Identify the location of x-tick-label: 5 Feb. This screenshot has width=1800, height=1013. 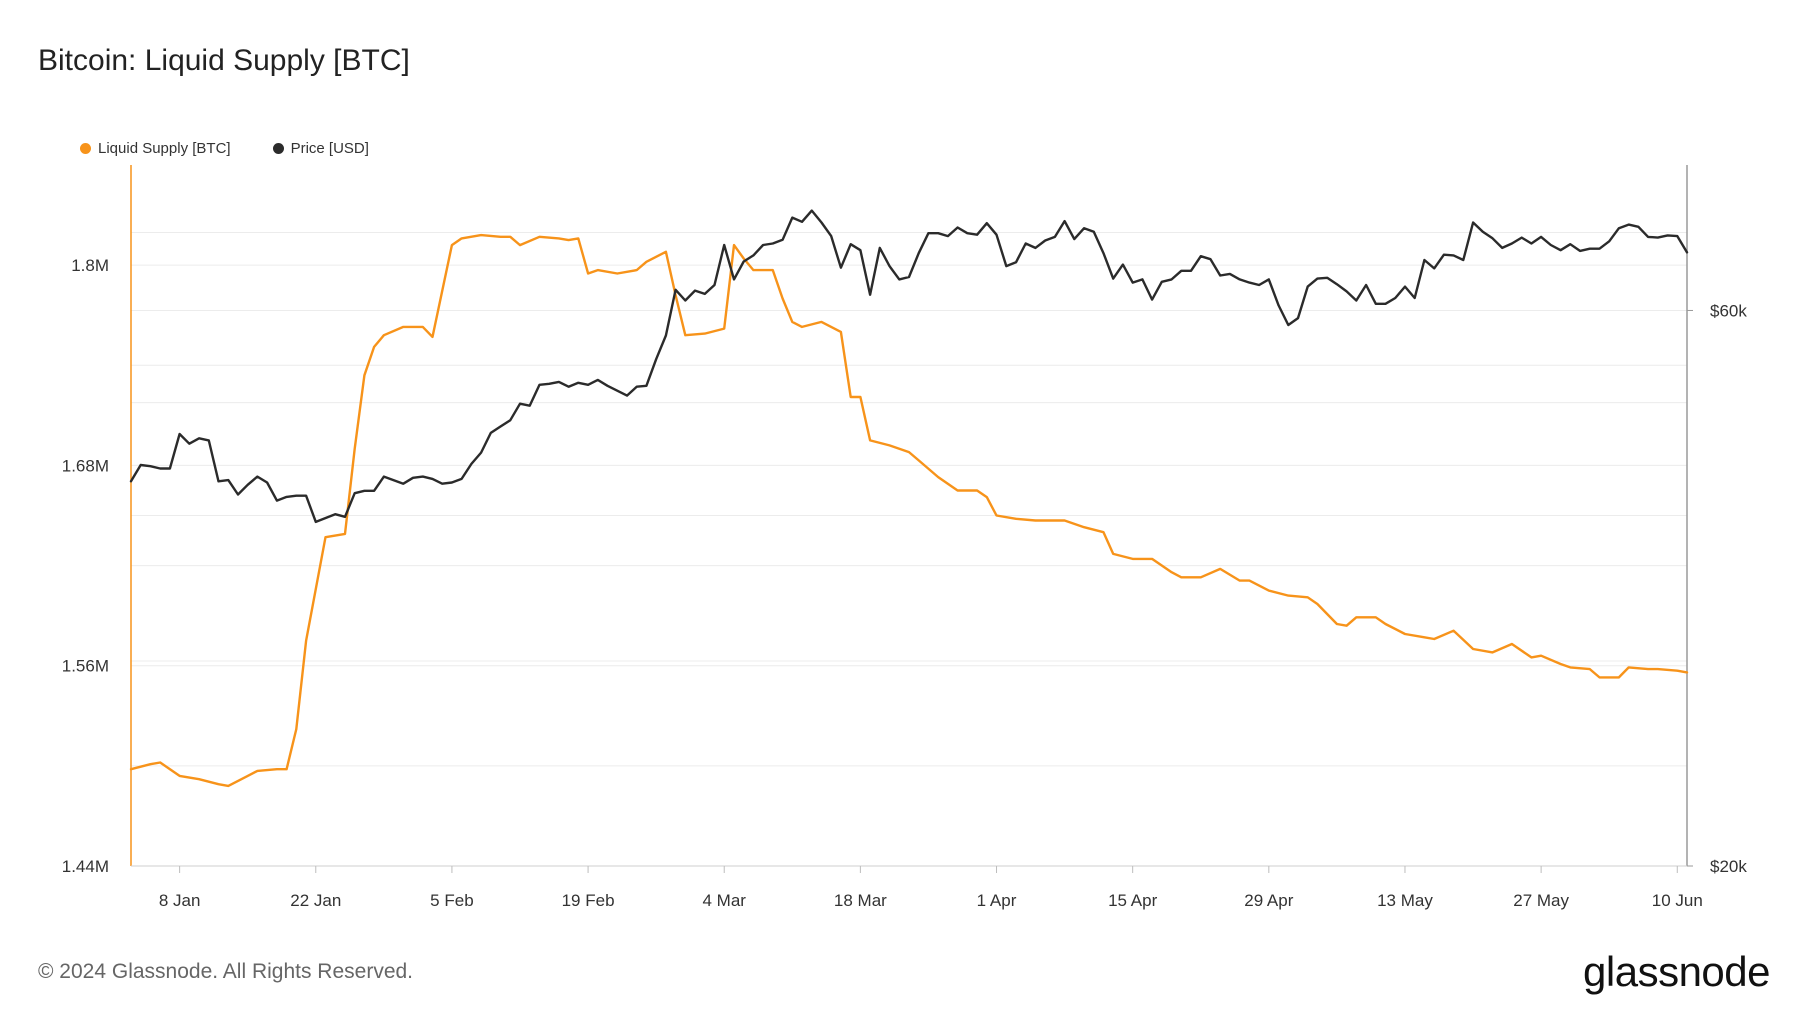
(451, 900).